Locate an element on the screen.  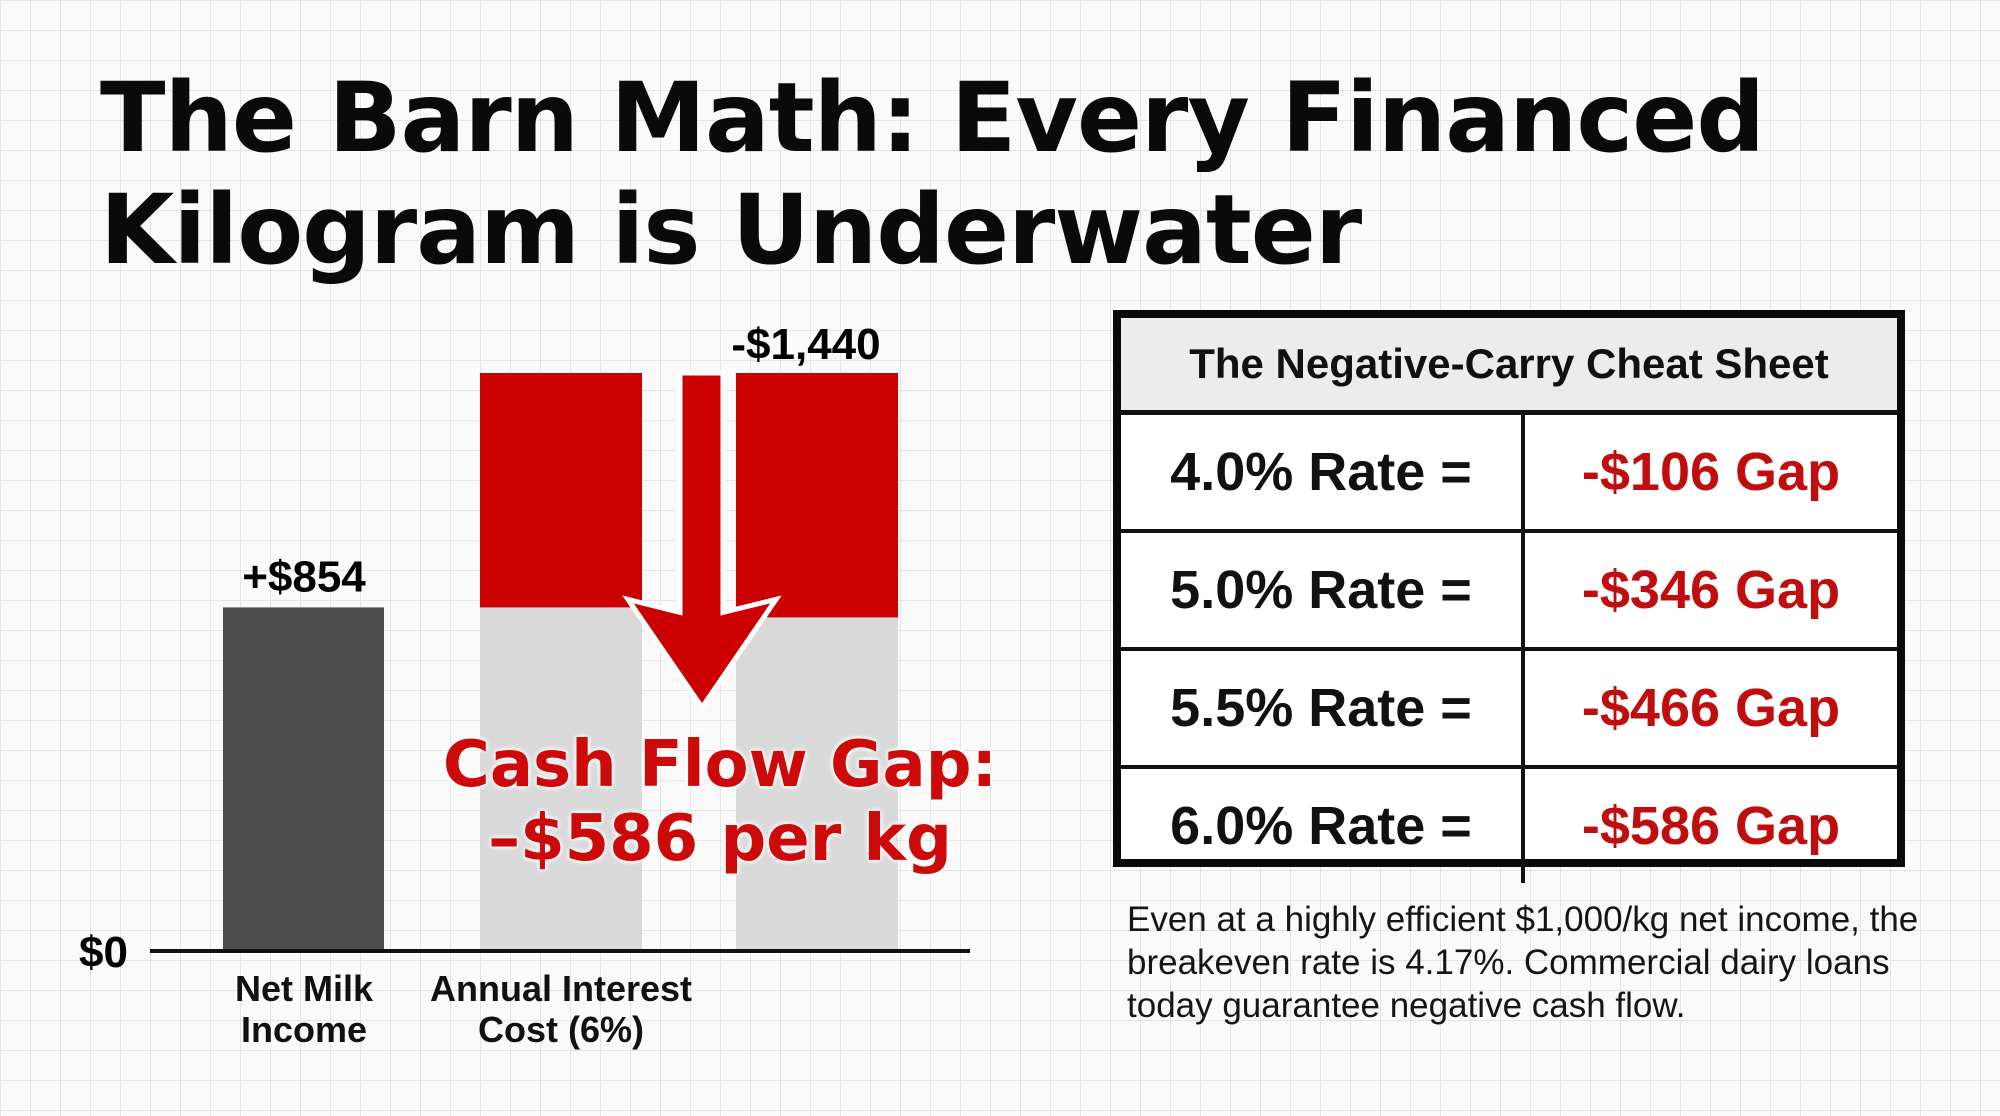
data-label-income: +$854 is located at coordinates (304, 576).